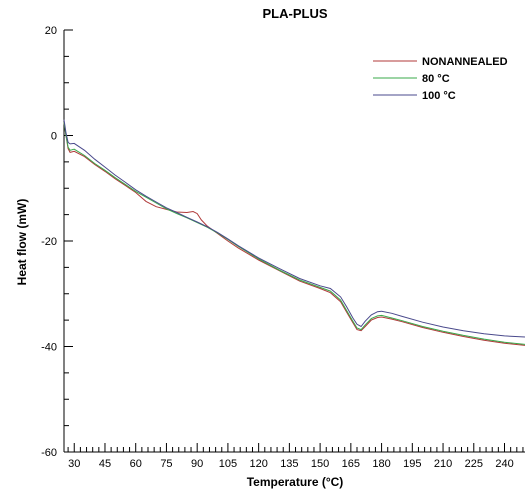 Image resolution: width=525 pixels, height=493 pixels. Describe the element at coordinates (197, 464) in the screenshot. I see `x-tick-label: 90` at that location.